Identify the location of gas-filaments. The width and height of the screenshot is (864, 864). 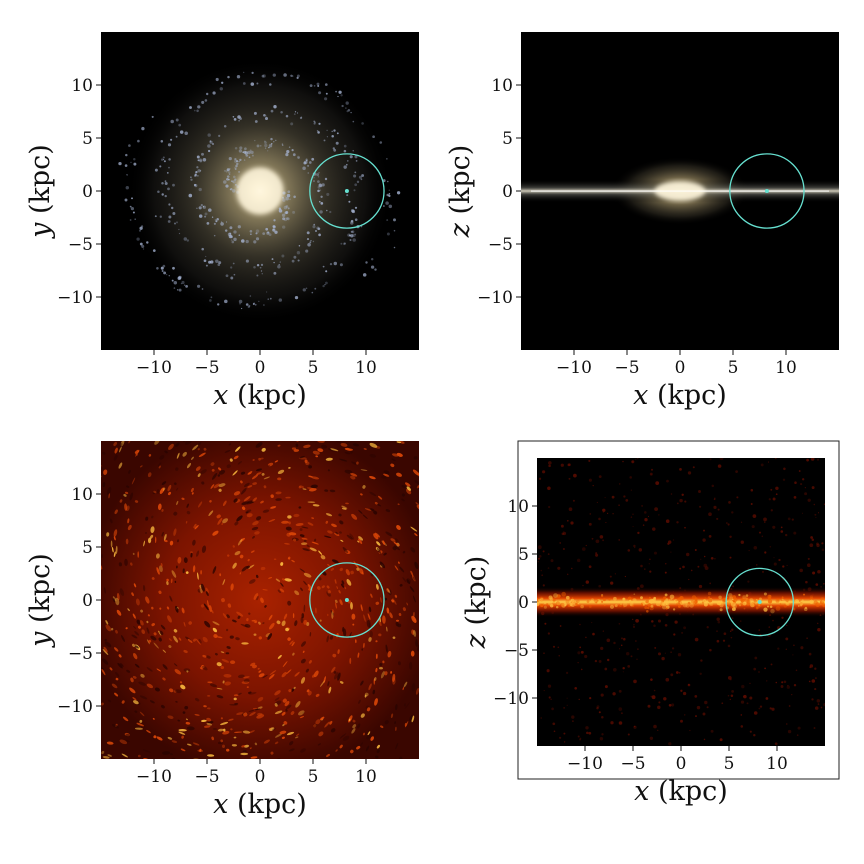
(260, 600).